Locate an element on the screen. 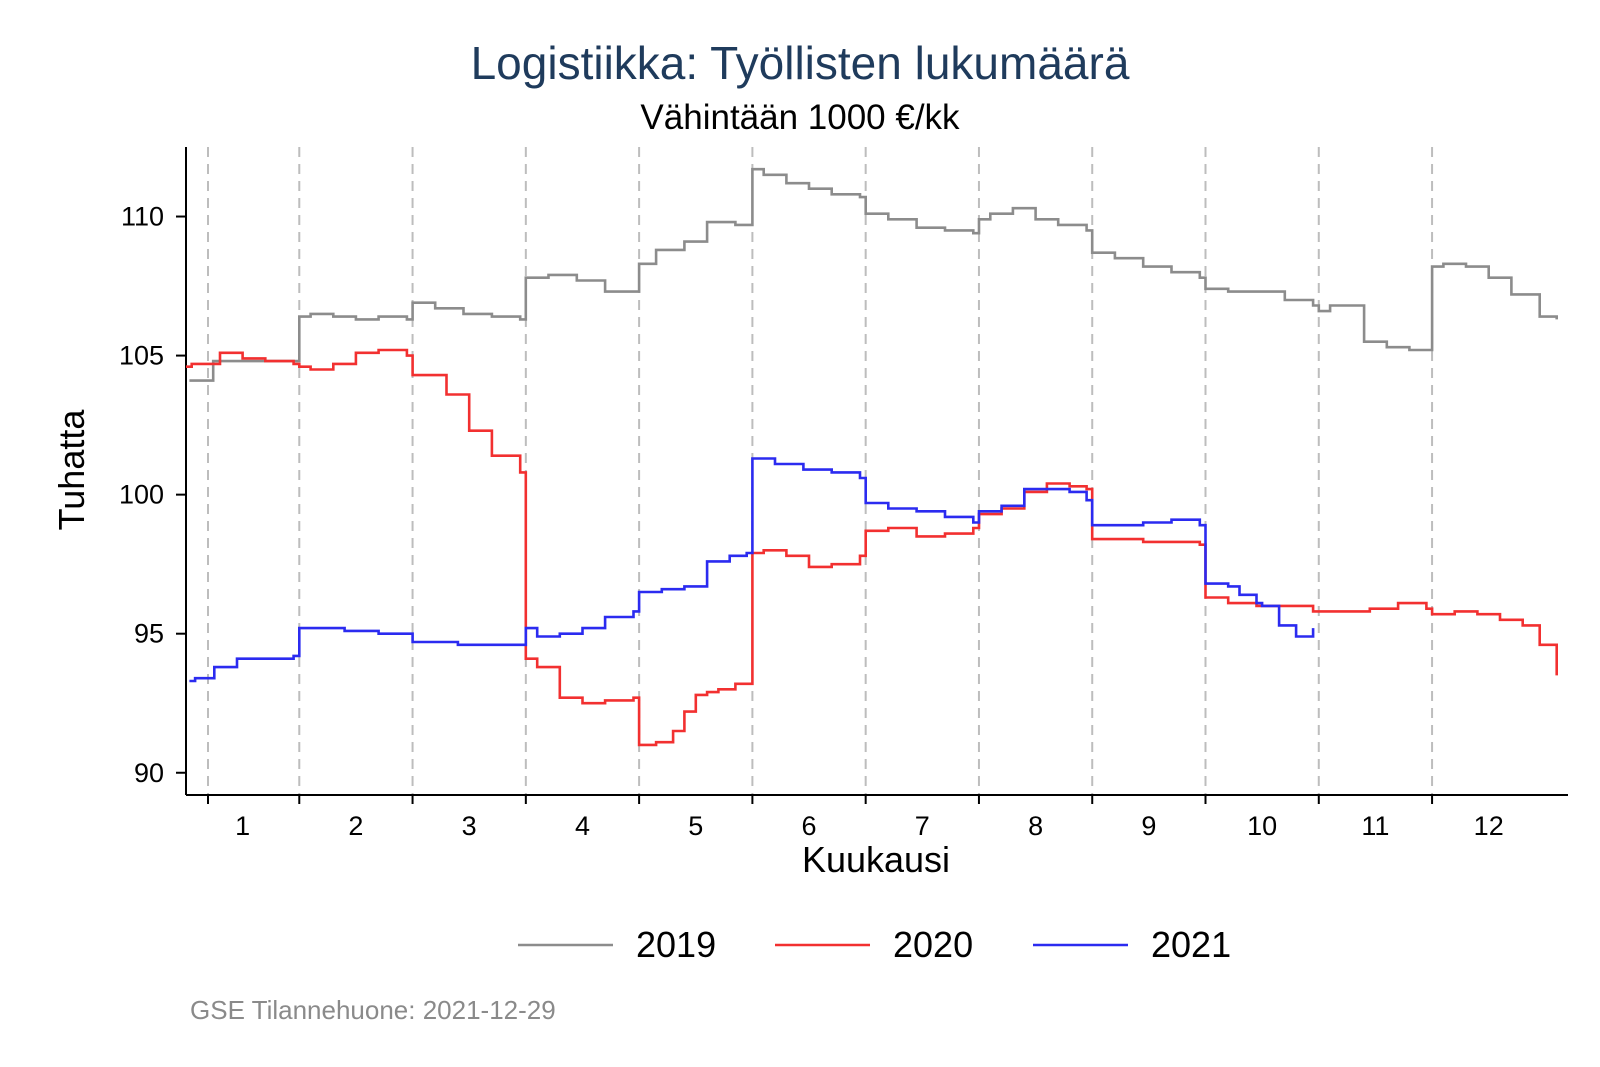 The height and width of the screenshot is (1067, 1600). y-axis-ticks: 90 95 100 105 110 is located at coordinates (152, 495).